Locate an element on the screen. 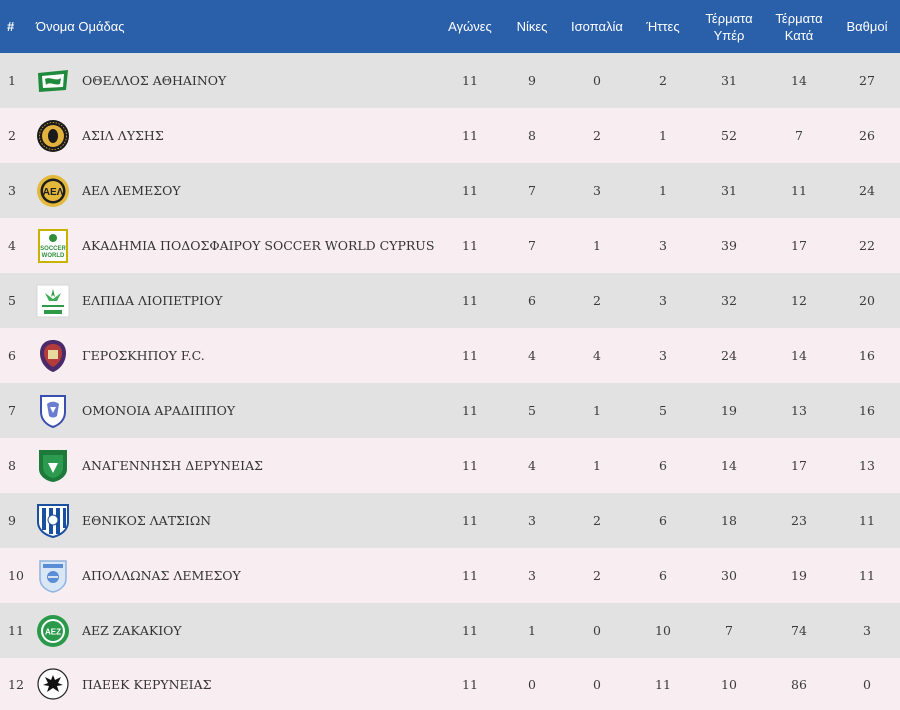 The width and height of the screenshot is (900, 710). team-cell: ΕΛΠΙΔΑ ΛΙΟΠΕΤΡΙΟΥ is located at coordinates (236, 300).